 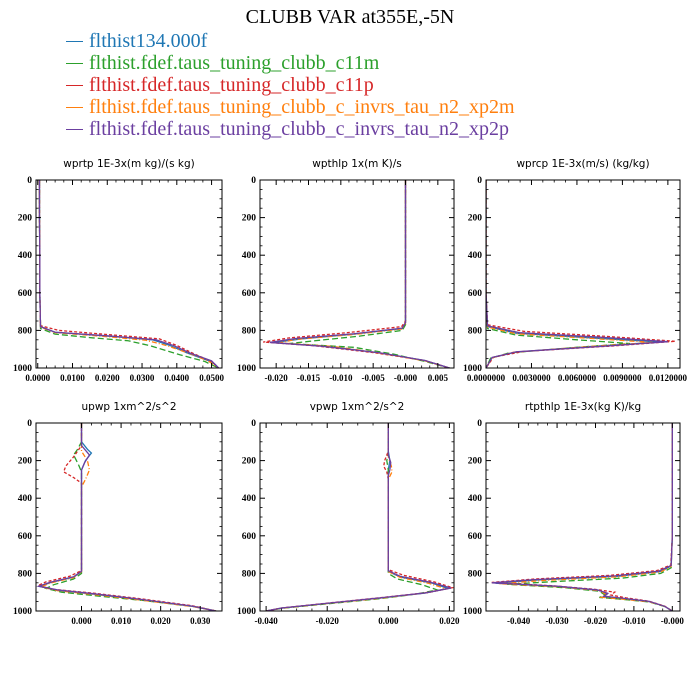 What do you see at coordinates (37, 378) in the screenshot?
I see `x-tick-label: 0.0000` at bounding box center [37, 378].